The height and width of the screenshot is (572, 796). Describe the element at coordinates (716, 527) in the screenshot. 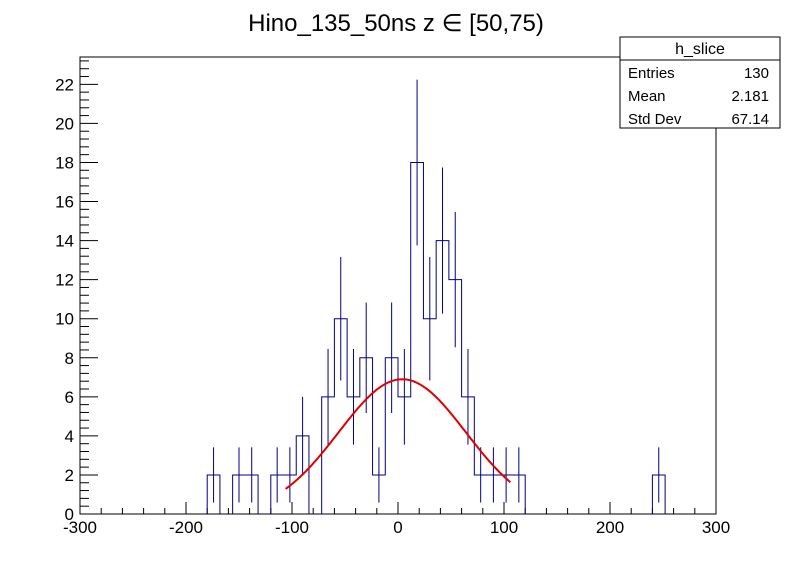

I see `x-tick-label: 300` at that location.